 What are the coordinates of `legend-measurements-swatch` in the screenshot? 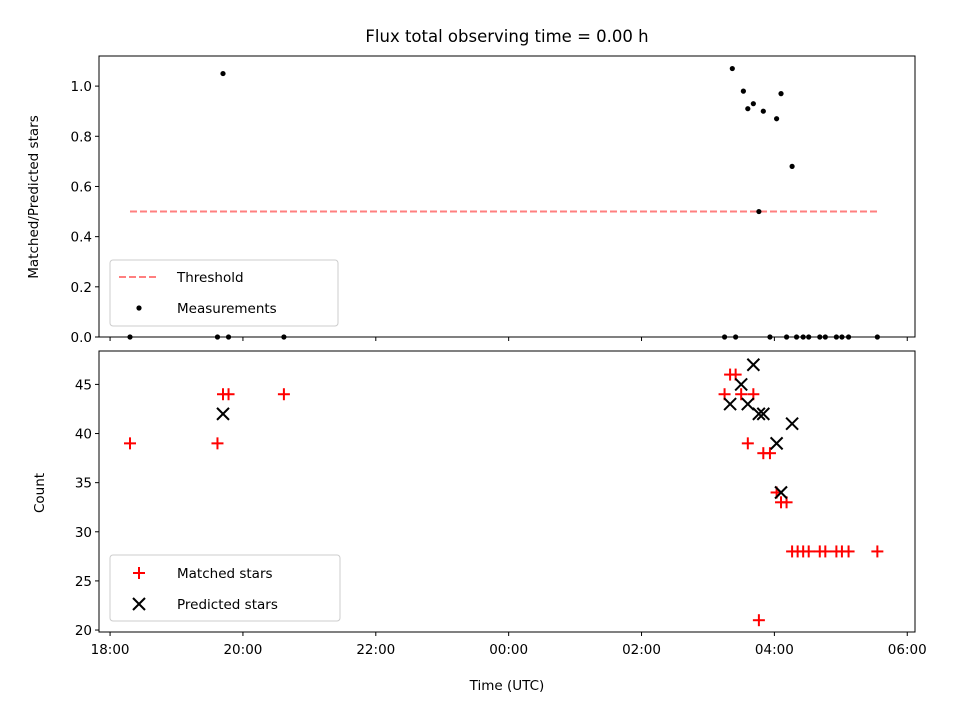 It's located at (139, 308).